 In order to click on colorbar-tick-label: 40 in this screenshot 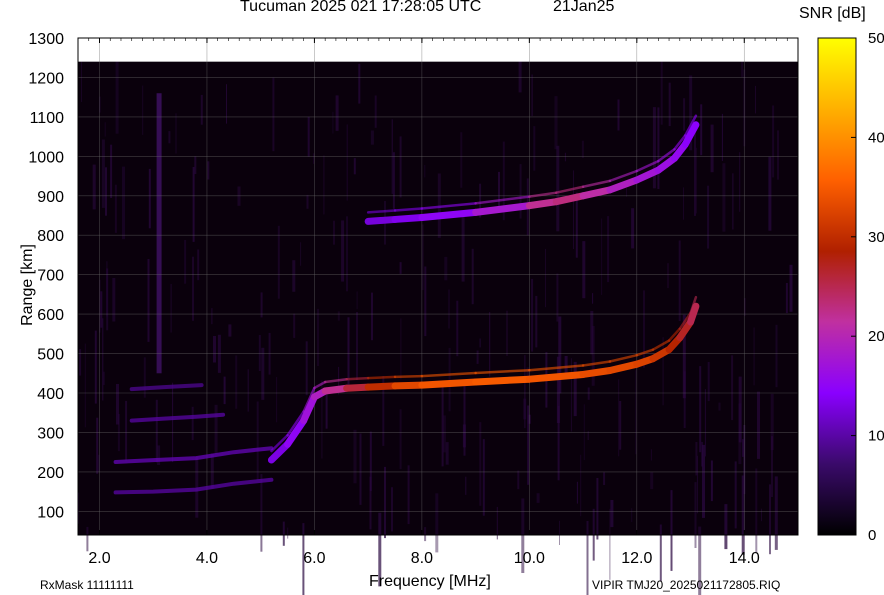, I will do `click(876, 137)`.